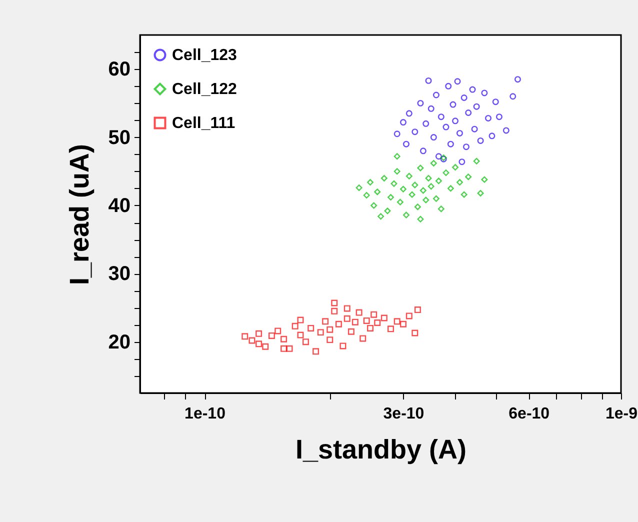 The image size is (638, 522). What do you see at coordinates (381, 449) in the screenshot?
I see `x-axis-title: I_standby (A)` at bounding box center [381, 449].